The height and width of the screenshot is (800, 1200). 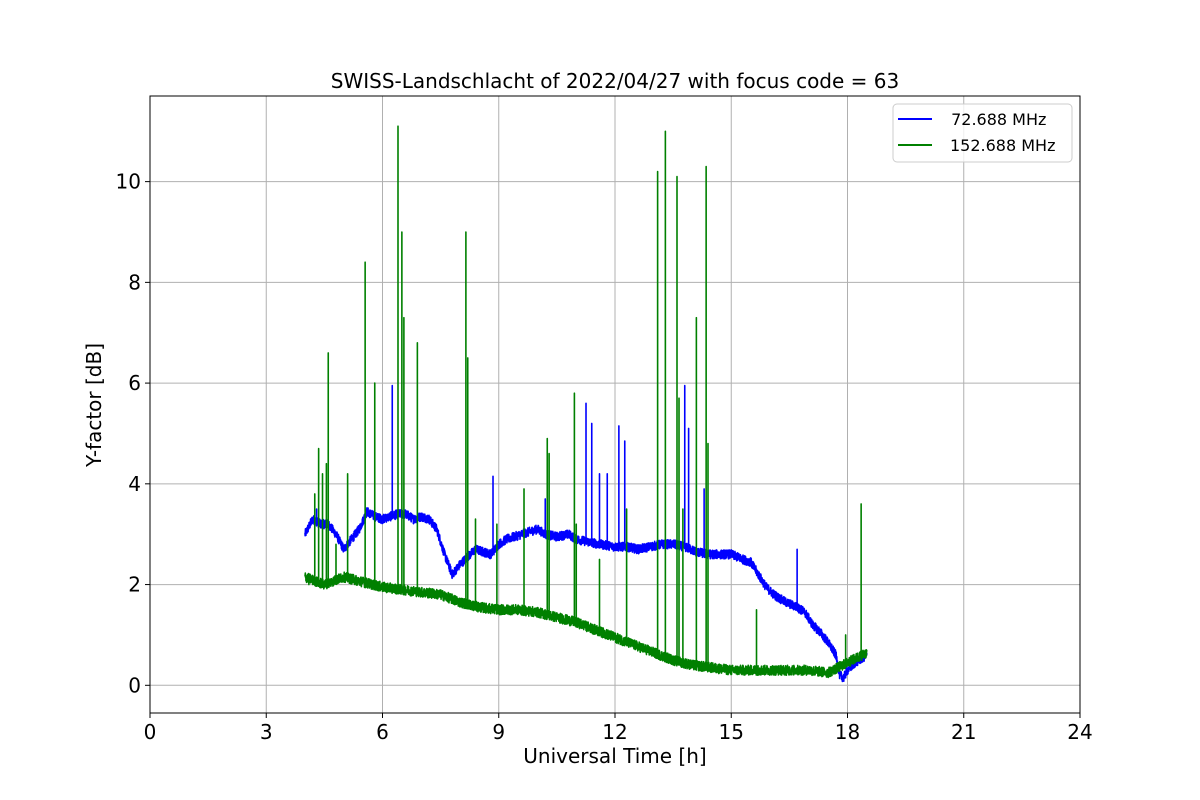 What do you see at coordinates (963, 732) in the screenshot?
I see `x-tick-label: 21` at bounding box center [963, 732].